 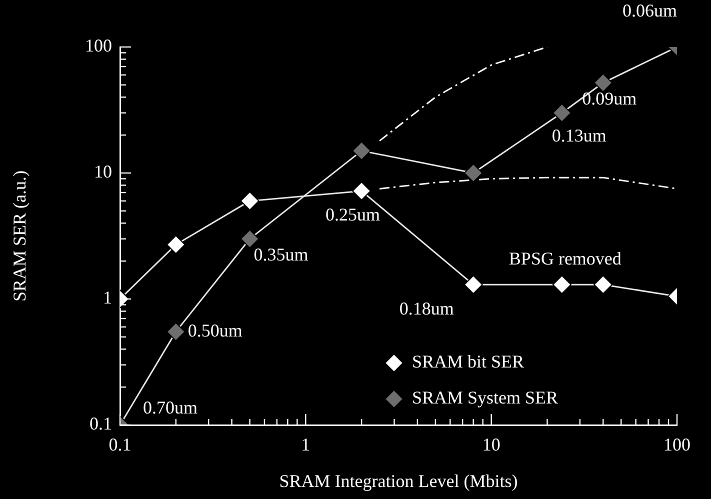 What do you see at coordinates (281, 254) in the screenshot?
I see `annotation: 0.35um` at bounding box center [281, 254].